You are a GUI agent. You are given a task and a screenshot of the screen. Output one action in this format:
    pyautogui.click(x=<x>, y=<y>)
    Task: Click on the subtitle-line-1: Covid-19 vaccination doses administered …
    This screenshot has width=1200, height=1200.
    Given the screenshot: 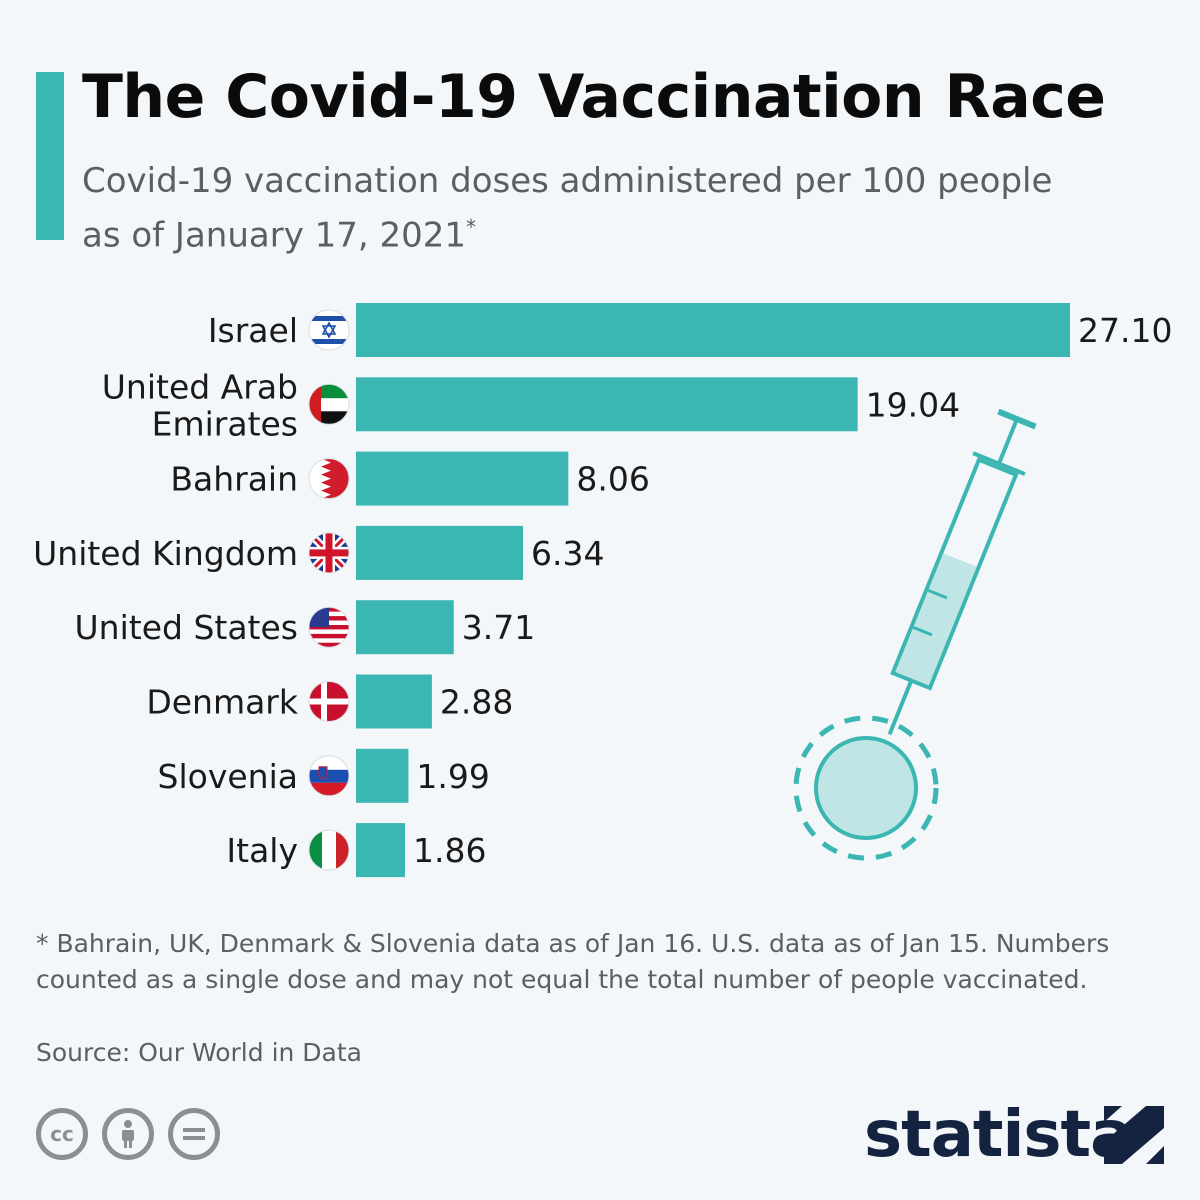 What is the action you would take?
    pyautogui.click(x=567, y=181)
    